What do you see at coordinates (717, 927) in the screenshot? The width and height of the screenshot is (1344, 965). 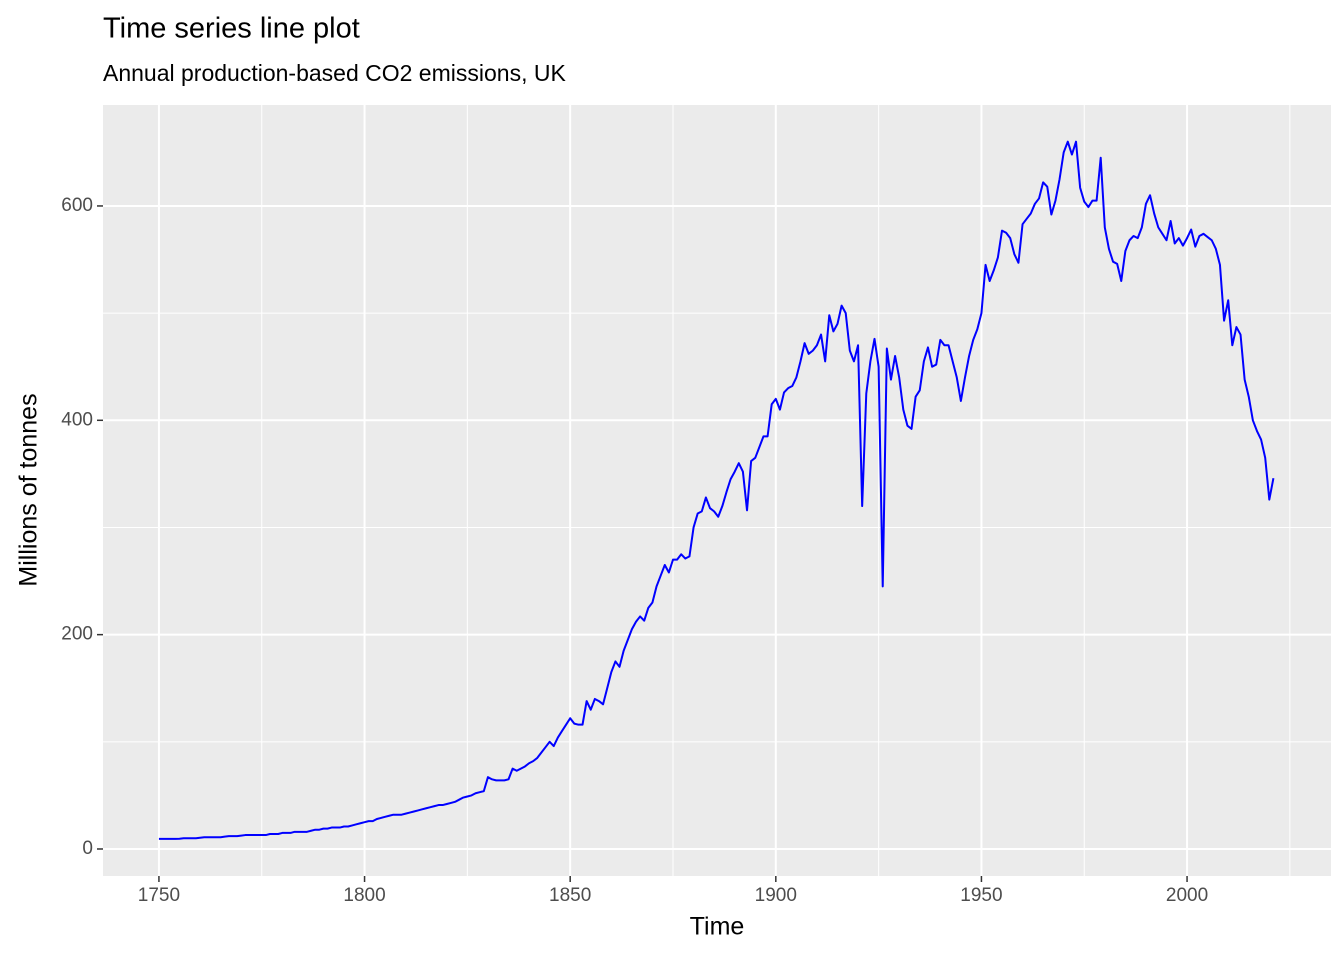 I see `x-axis-title: Time` at bounding box center [717, 927].